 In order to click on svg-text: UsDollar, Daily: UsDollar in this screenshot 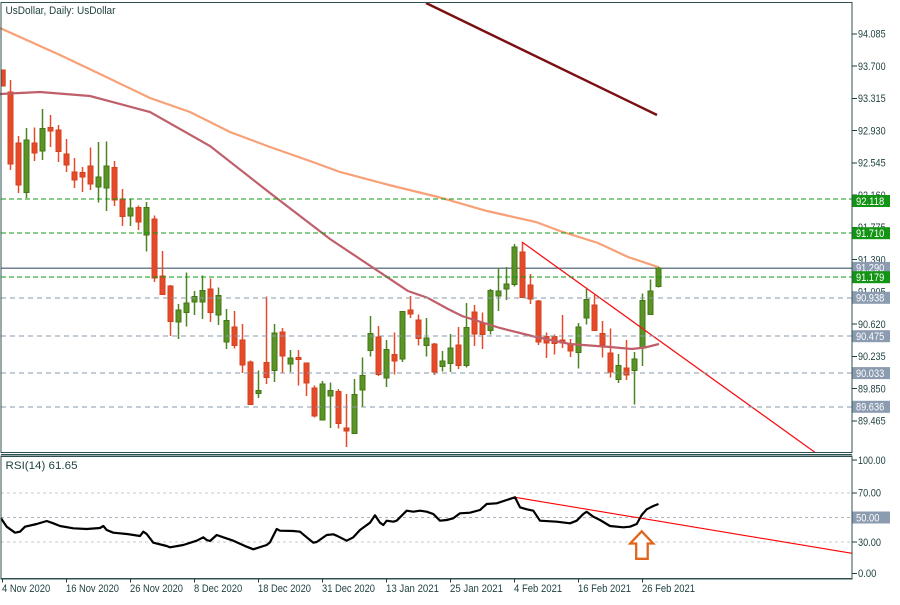, I will do `click(61, 11)`.